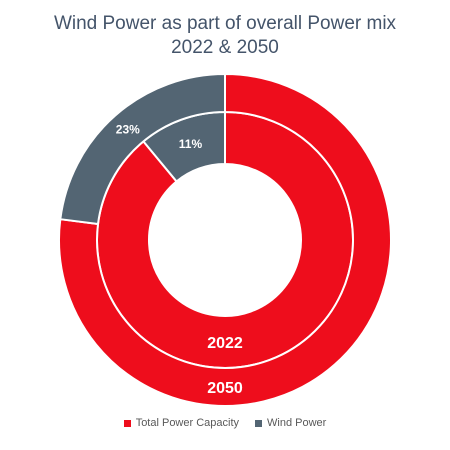  I want to click on legend-item-total-power-capacity: Total Power Capacity, so click(181, 423).